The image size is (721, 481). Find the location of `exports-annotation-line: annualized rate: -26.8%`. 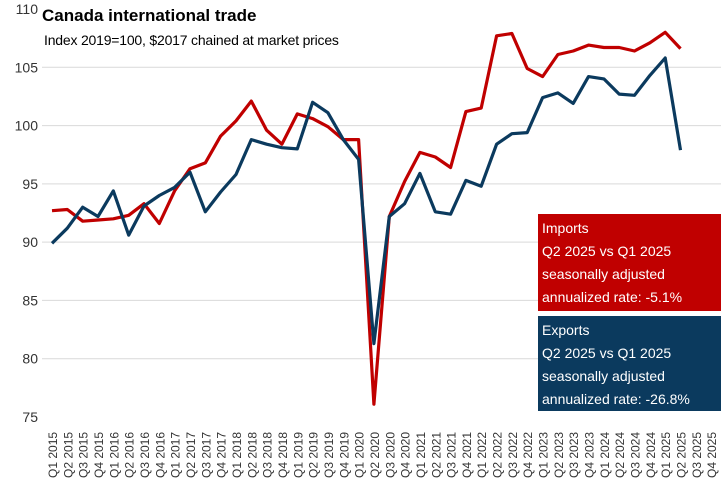

exports-annotation-line: annualized rate: -26.8% is located at coordinates (616, 399).